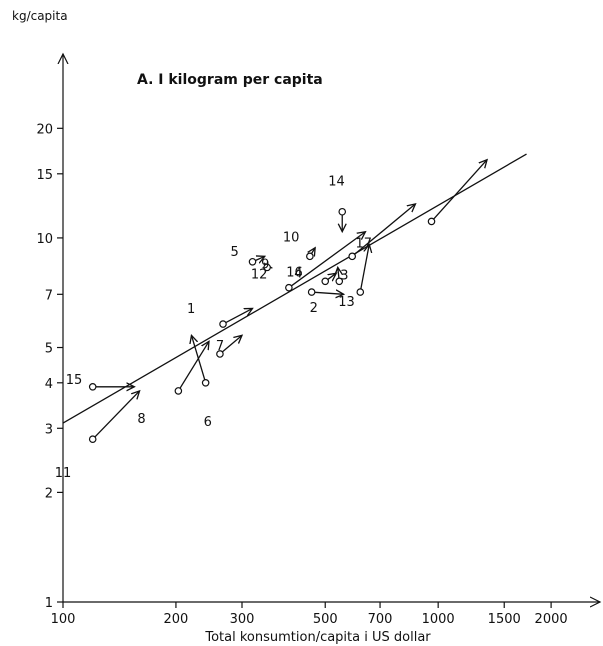 The height and width of the screenshot is (646, 603). Describe the element at coordinates (298, 273) in the screenshot. I see `point-label-4: 4` at that location.